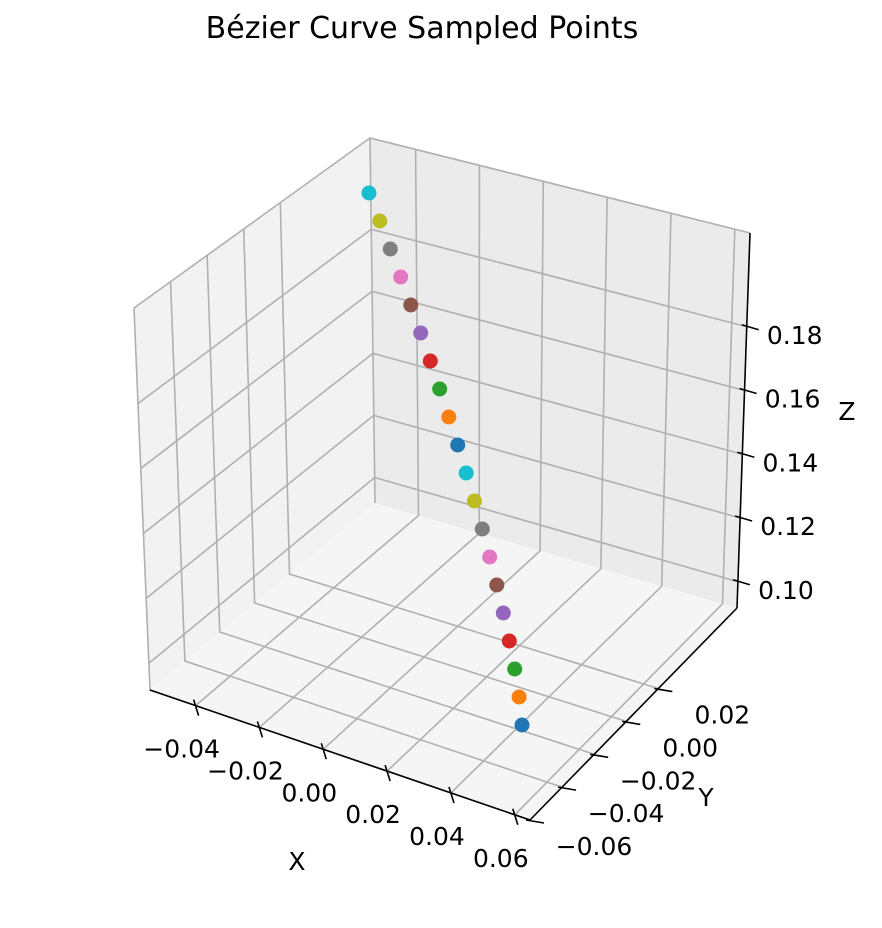 The image size is (882, 928). Describe the element at coordinates (788, 526) in the screenshot. I see `z-tick-label: 0.12` at that location.